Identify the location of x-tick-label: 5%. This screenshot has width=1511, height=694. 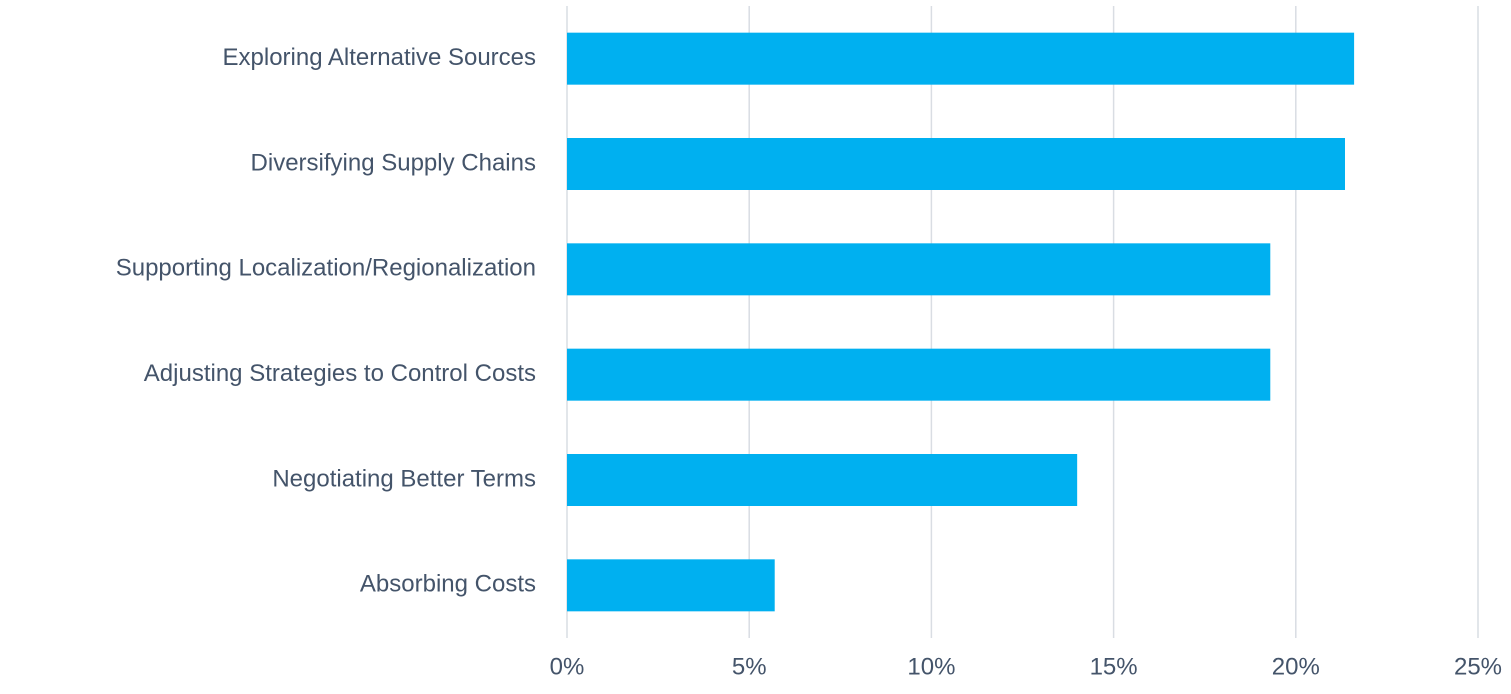
(749, 666).